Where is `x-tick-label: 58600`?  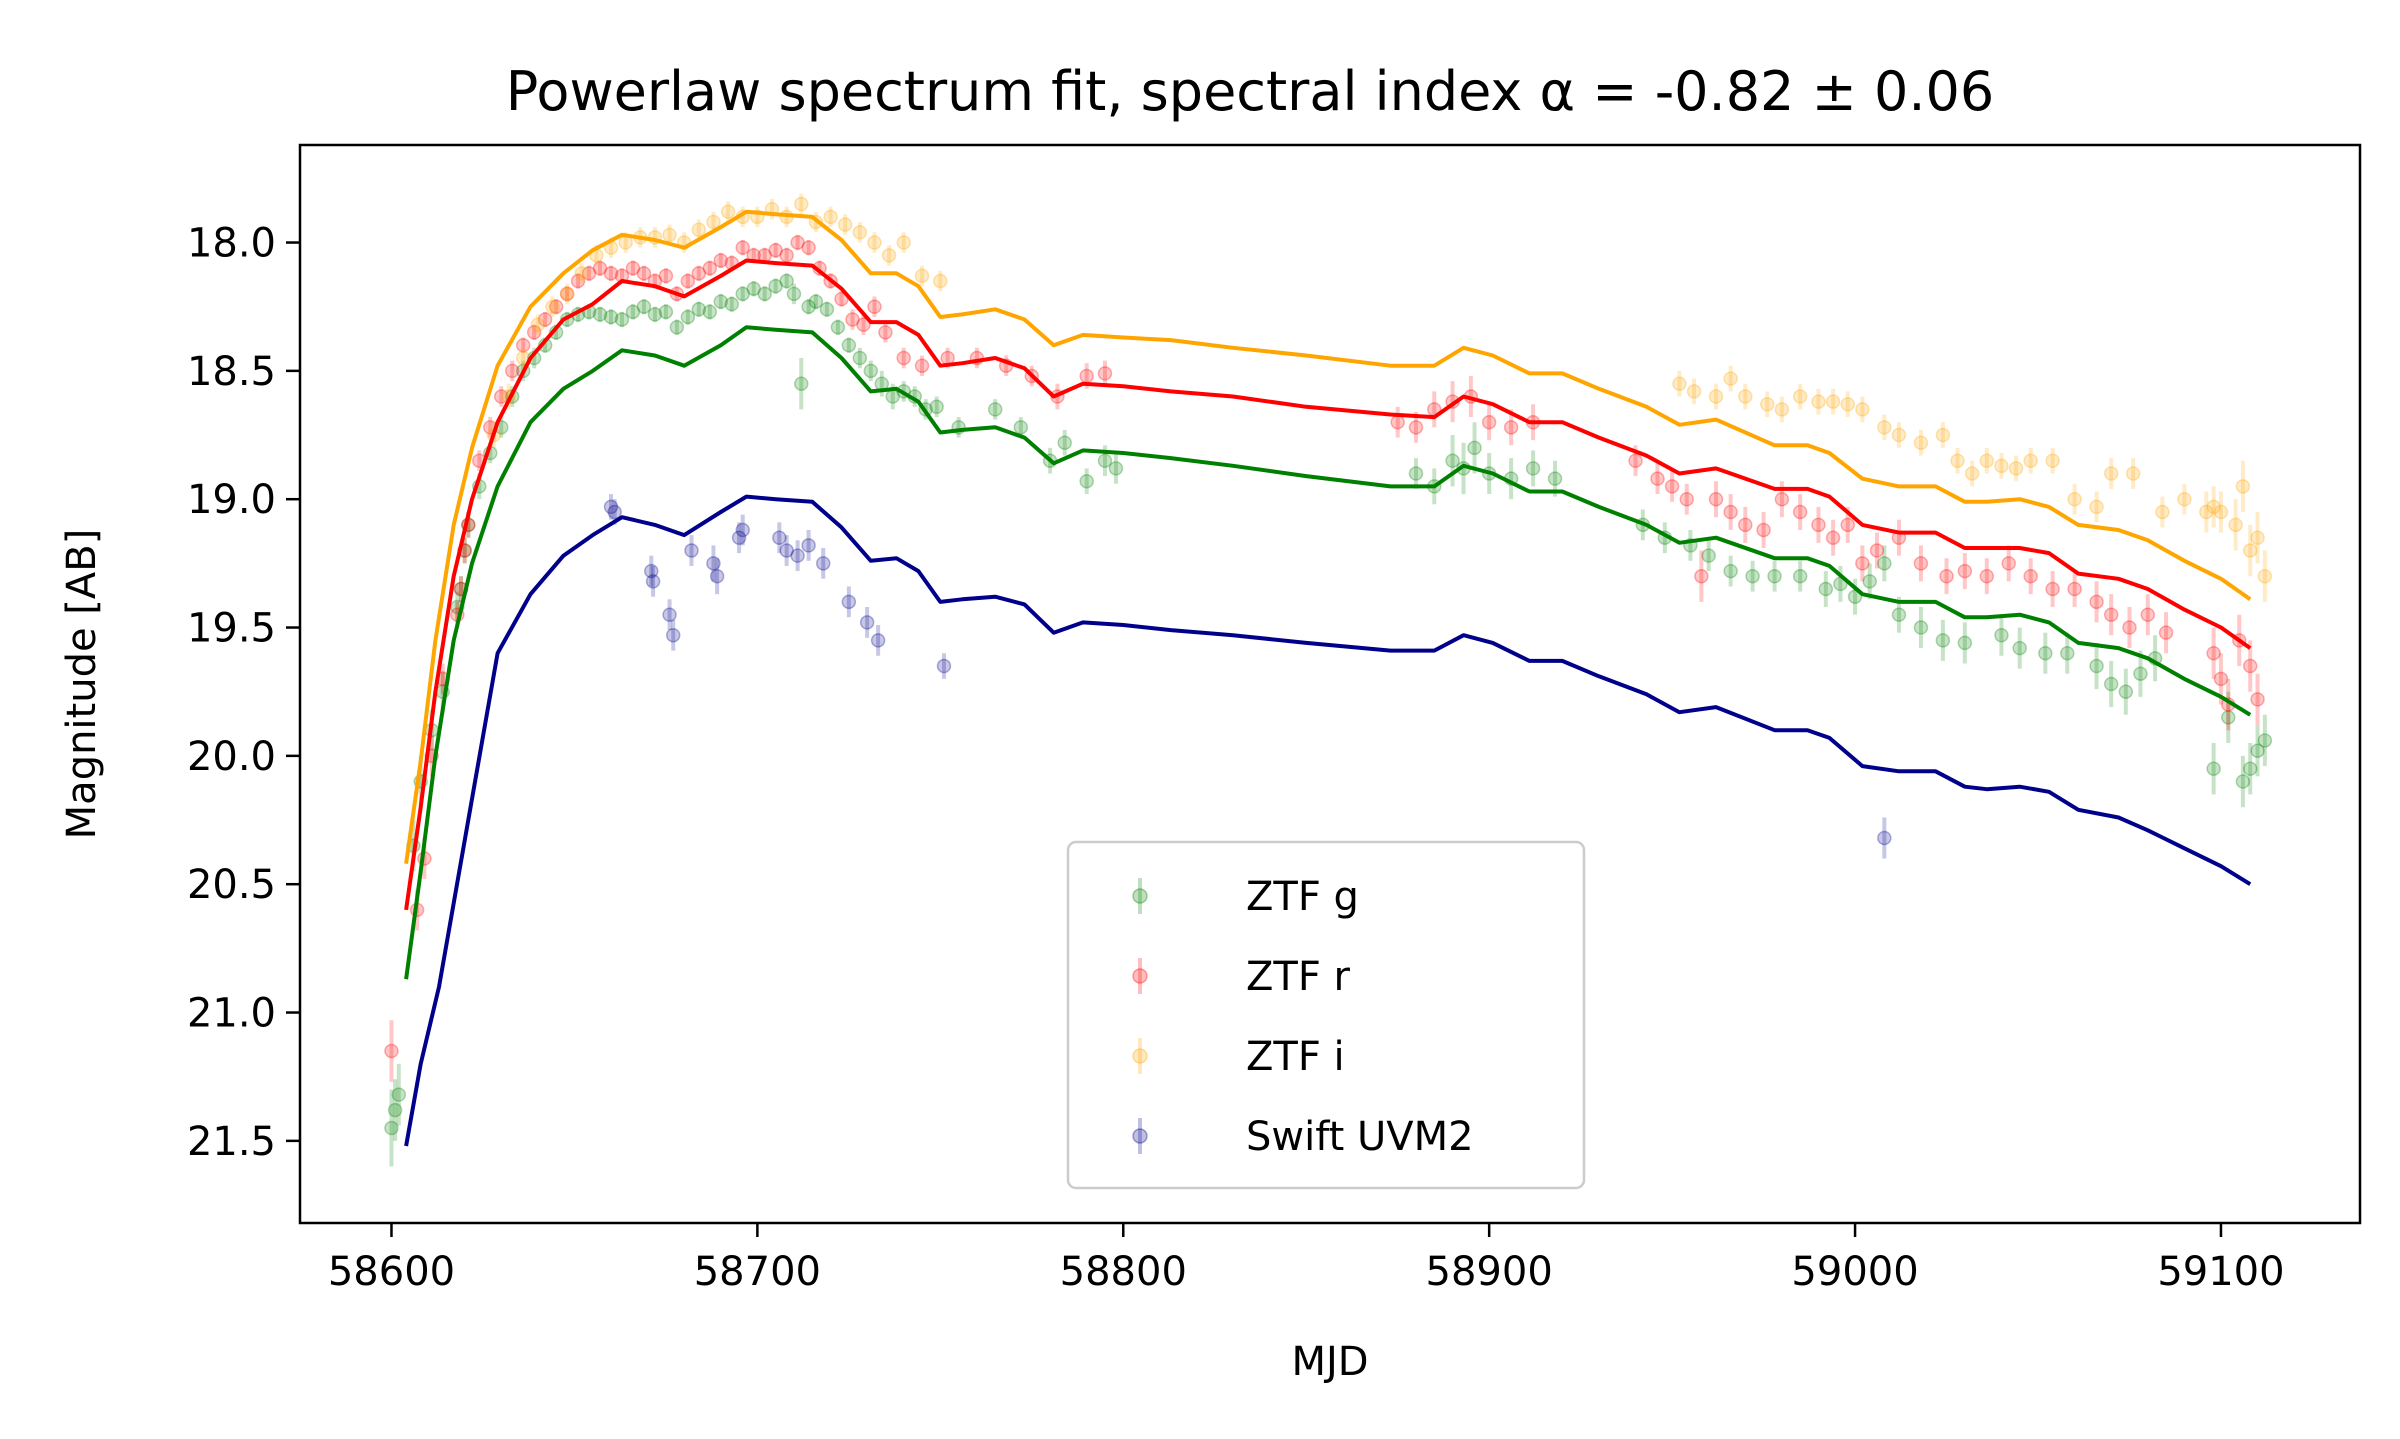
x-tick-label: 58600 is located at coordinates (391, 1272).